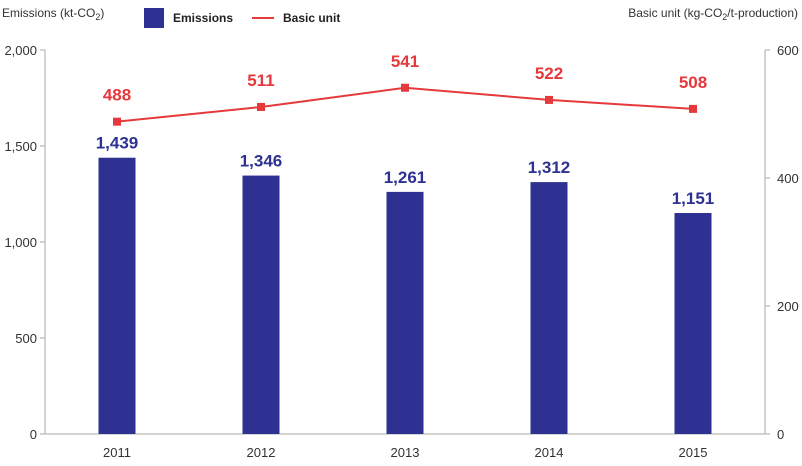 The height and width of the screenshot is (466, 802). What do you see at coordinates (33, 434) in the screenshot?
I see `left-tick-label: 0` at bounding box center [33, 434].